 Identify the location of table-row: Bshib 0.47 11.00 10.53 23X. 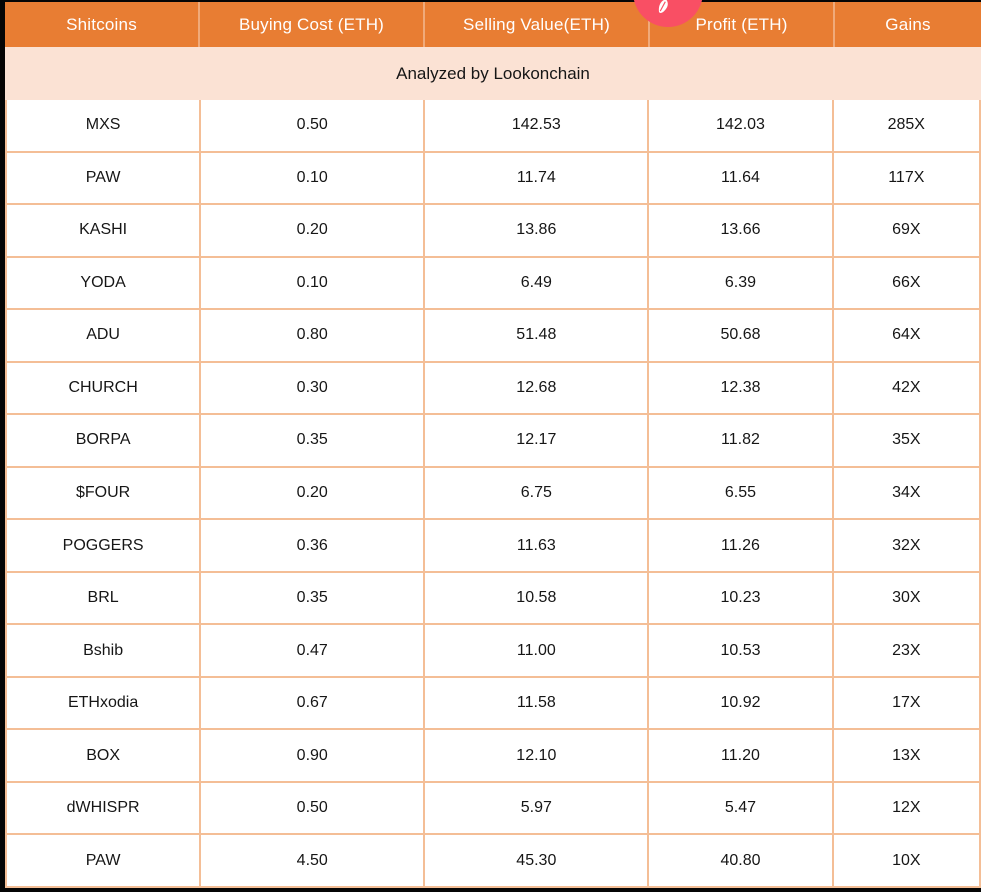
(493, 649).